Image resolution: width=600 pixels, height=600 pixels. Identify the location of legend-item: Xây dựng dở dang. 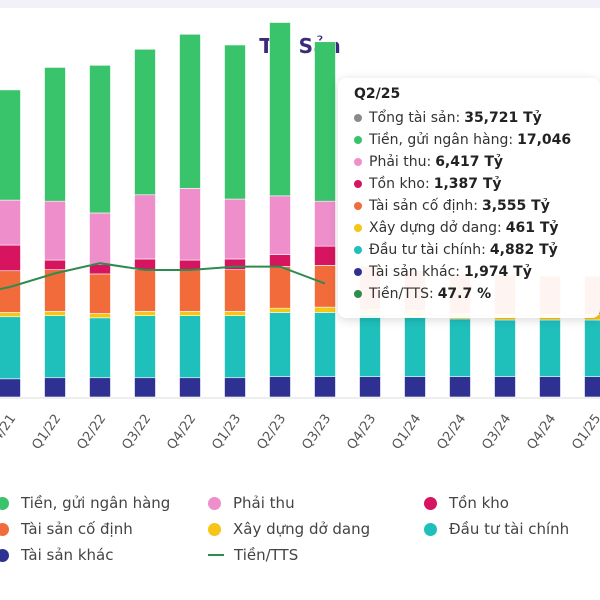
(289, 529).